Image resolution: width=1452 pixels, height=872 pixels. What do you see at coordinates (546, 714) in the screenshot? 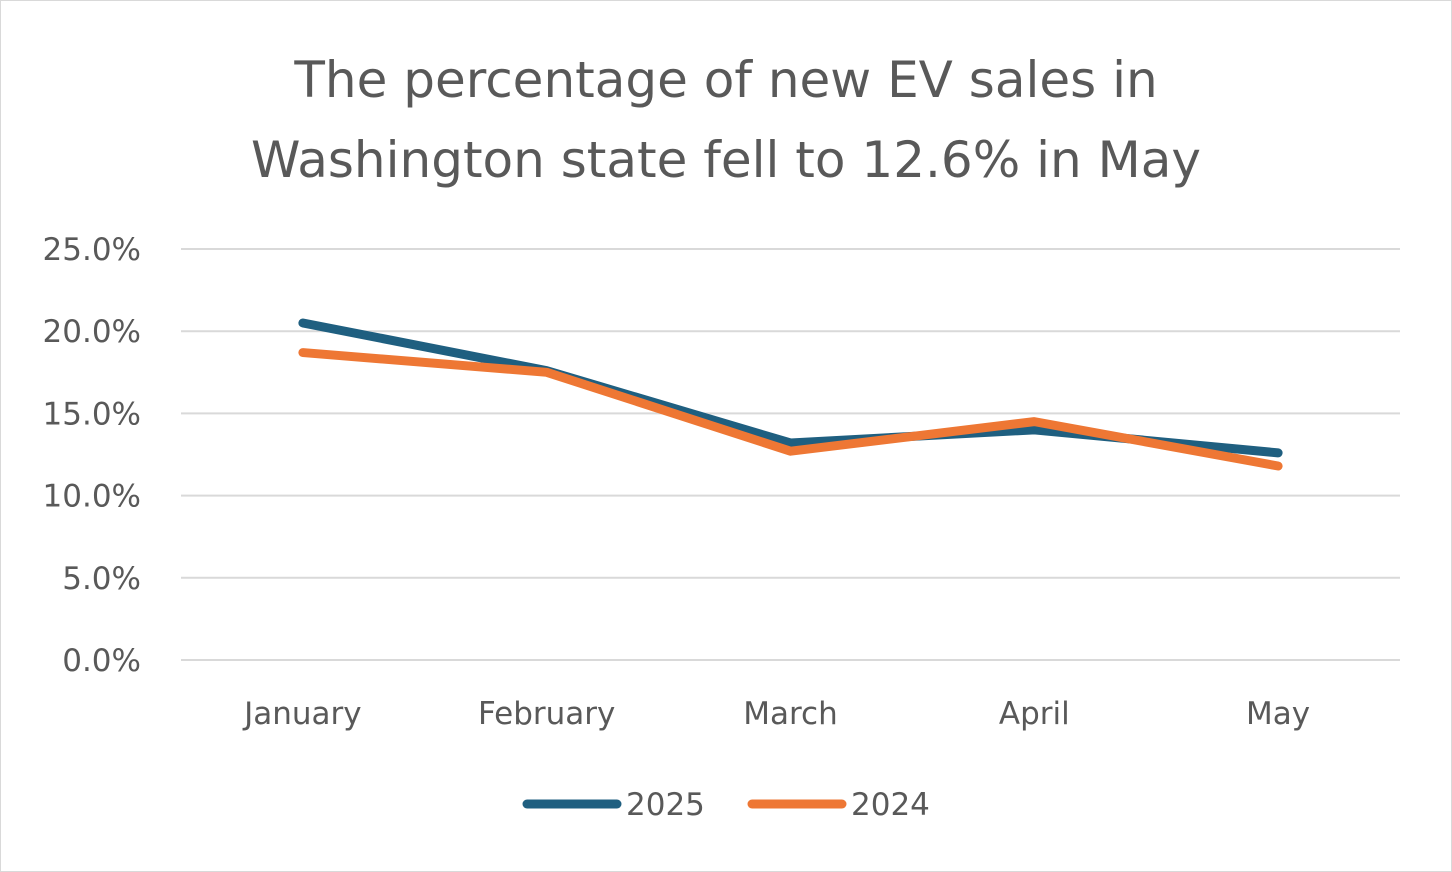
I see `x-tick-label: February` at bounding box center [546, 714].